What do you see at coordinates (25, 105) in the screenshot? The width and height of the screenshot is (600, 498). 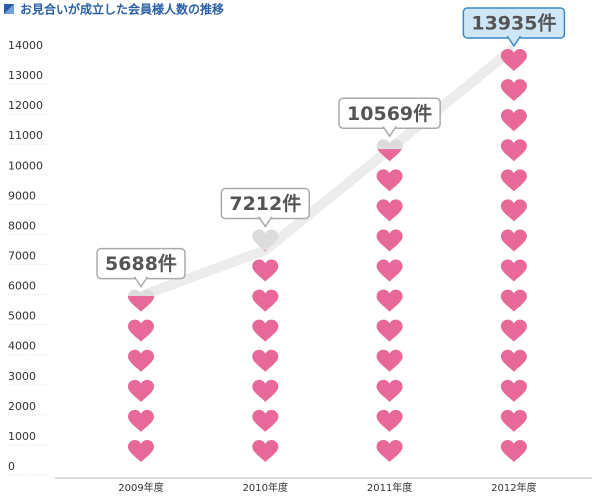 I see `y-tick-label: 12000` at bounding box center [25, 105].